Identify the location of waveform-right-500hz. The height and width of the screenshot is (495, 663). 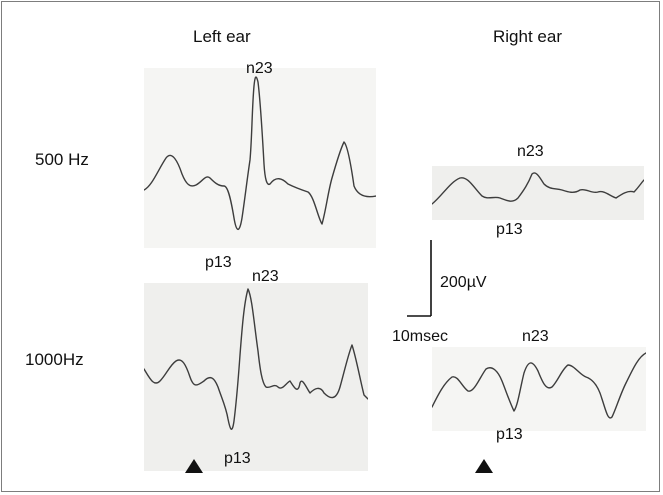
(538, 188).